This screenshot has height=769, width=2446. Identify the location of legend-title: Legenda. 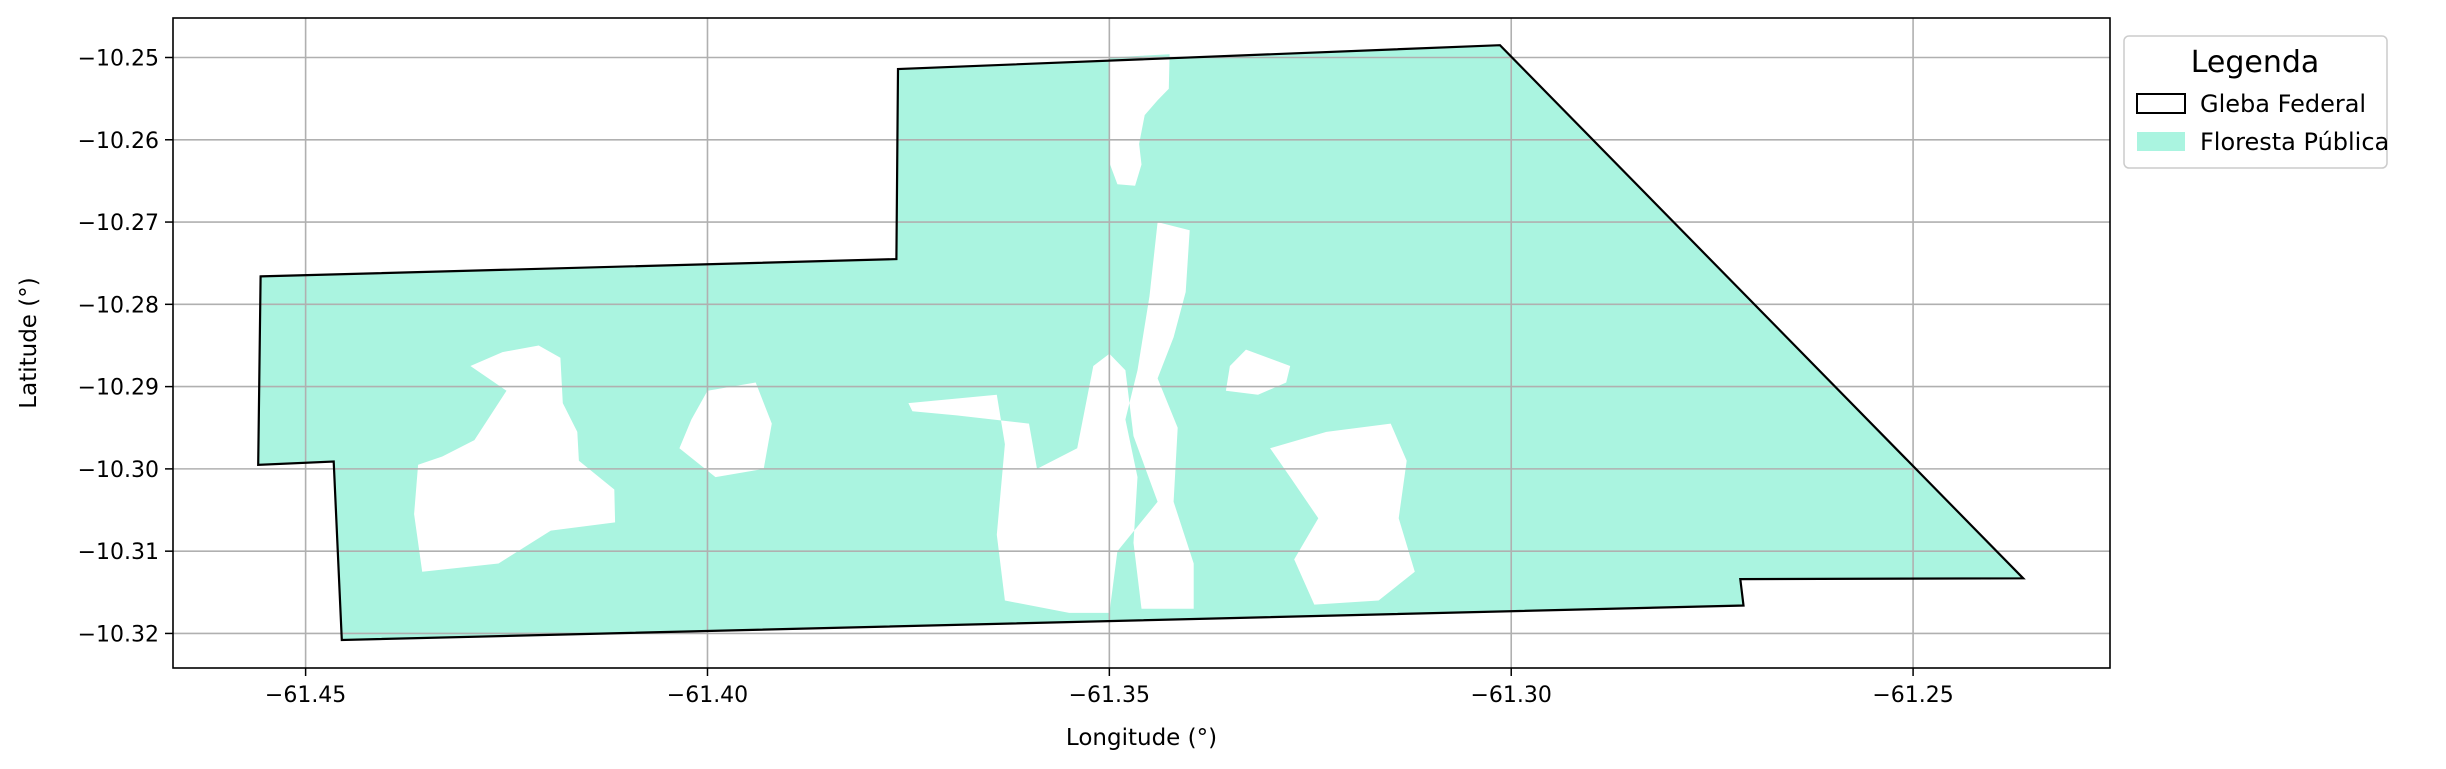
(2255, 62).